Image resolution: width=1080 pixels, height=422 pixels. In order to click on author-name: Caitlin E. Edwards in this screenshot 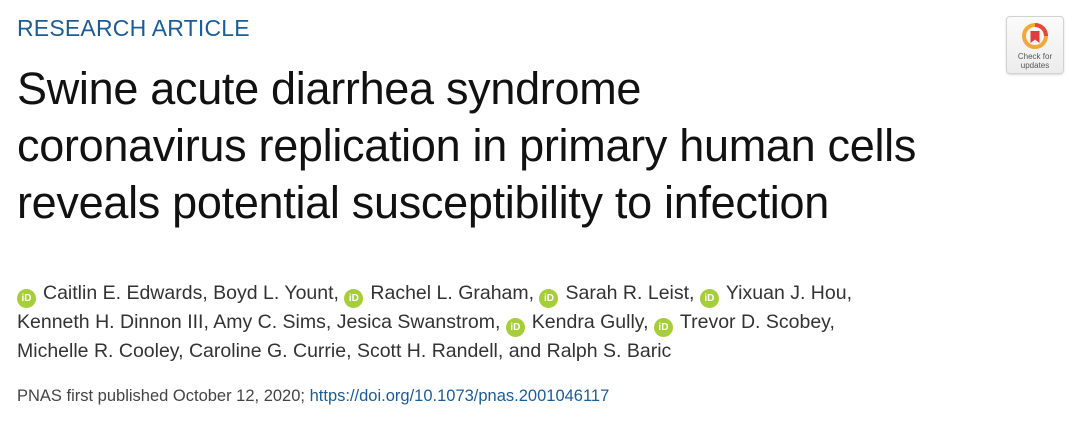, I will do `click(123, 293)`.